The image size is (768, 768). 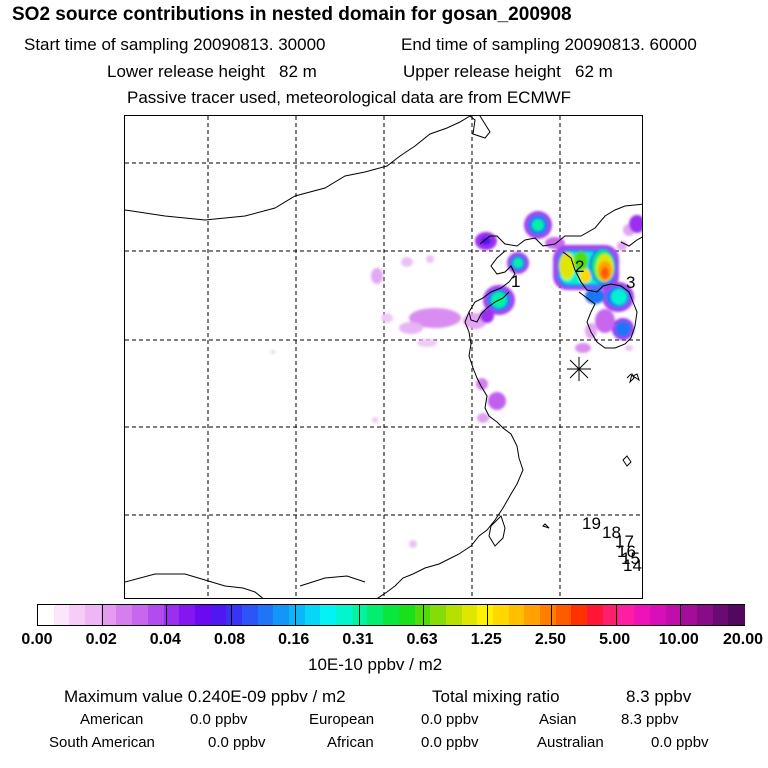 What do you see at coordinates (375, 664) in the screenshot?
I see `colorbar-units: 10E-10 ppbv / m2` at bounding box center [375, 664].